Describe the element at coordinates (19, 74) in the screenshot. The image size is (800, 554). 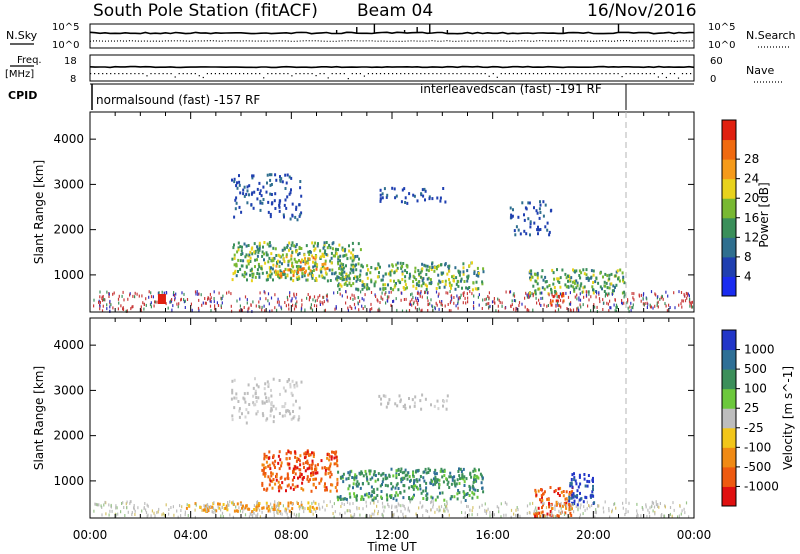
I see `freq-unit: [MHz]` at that location.